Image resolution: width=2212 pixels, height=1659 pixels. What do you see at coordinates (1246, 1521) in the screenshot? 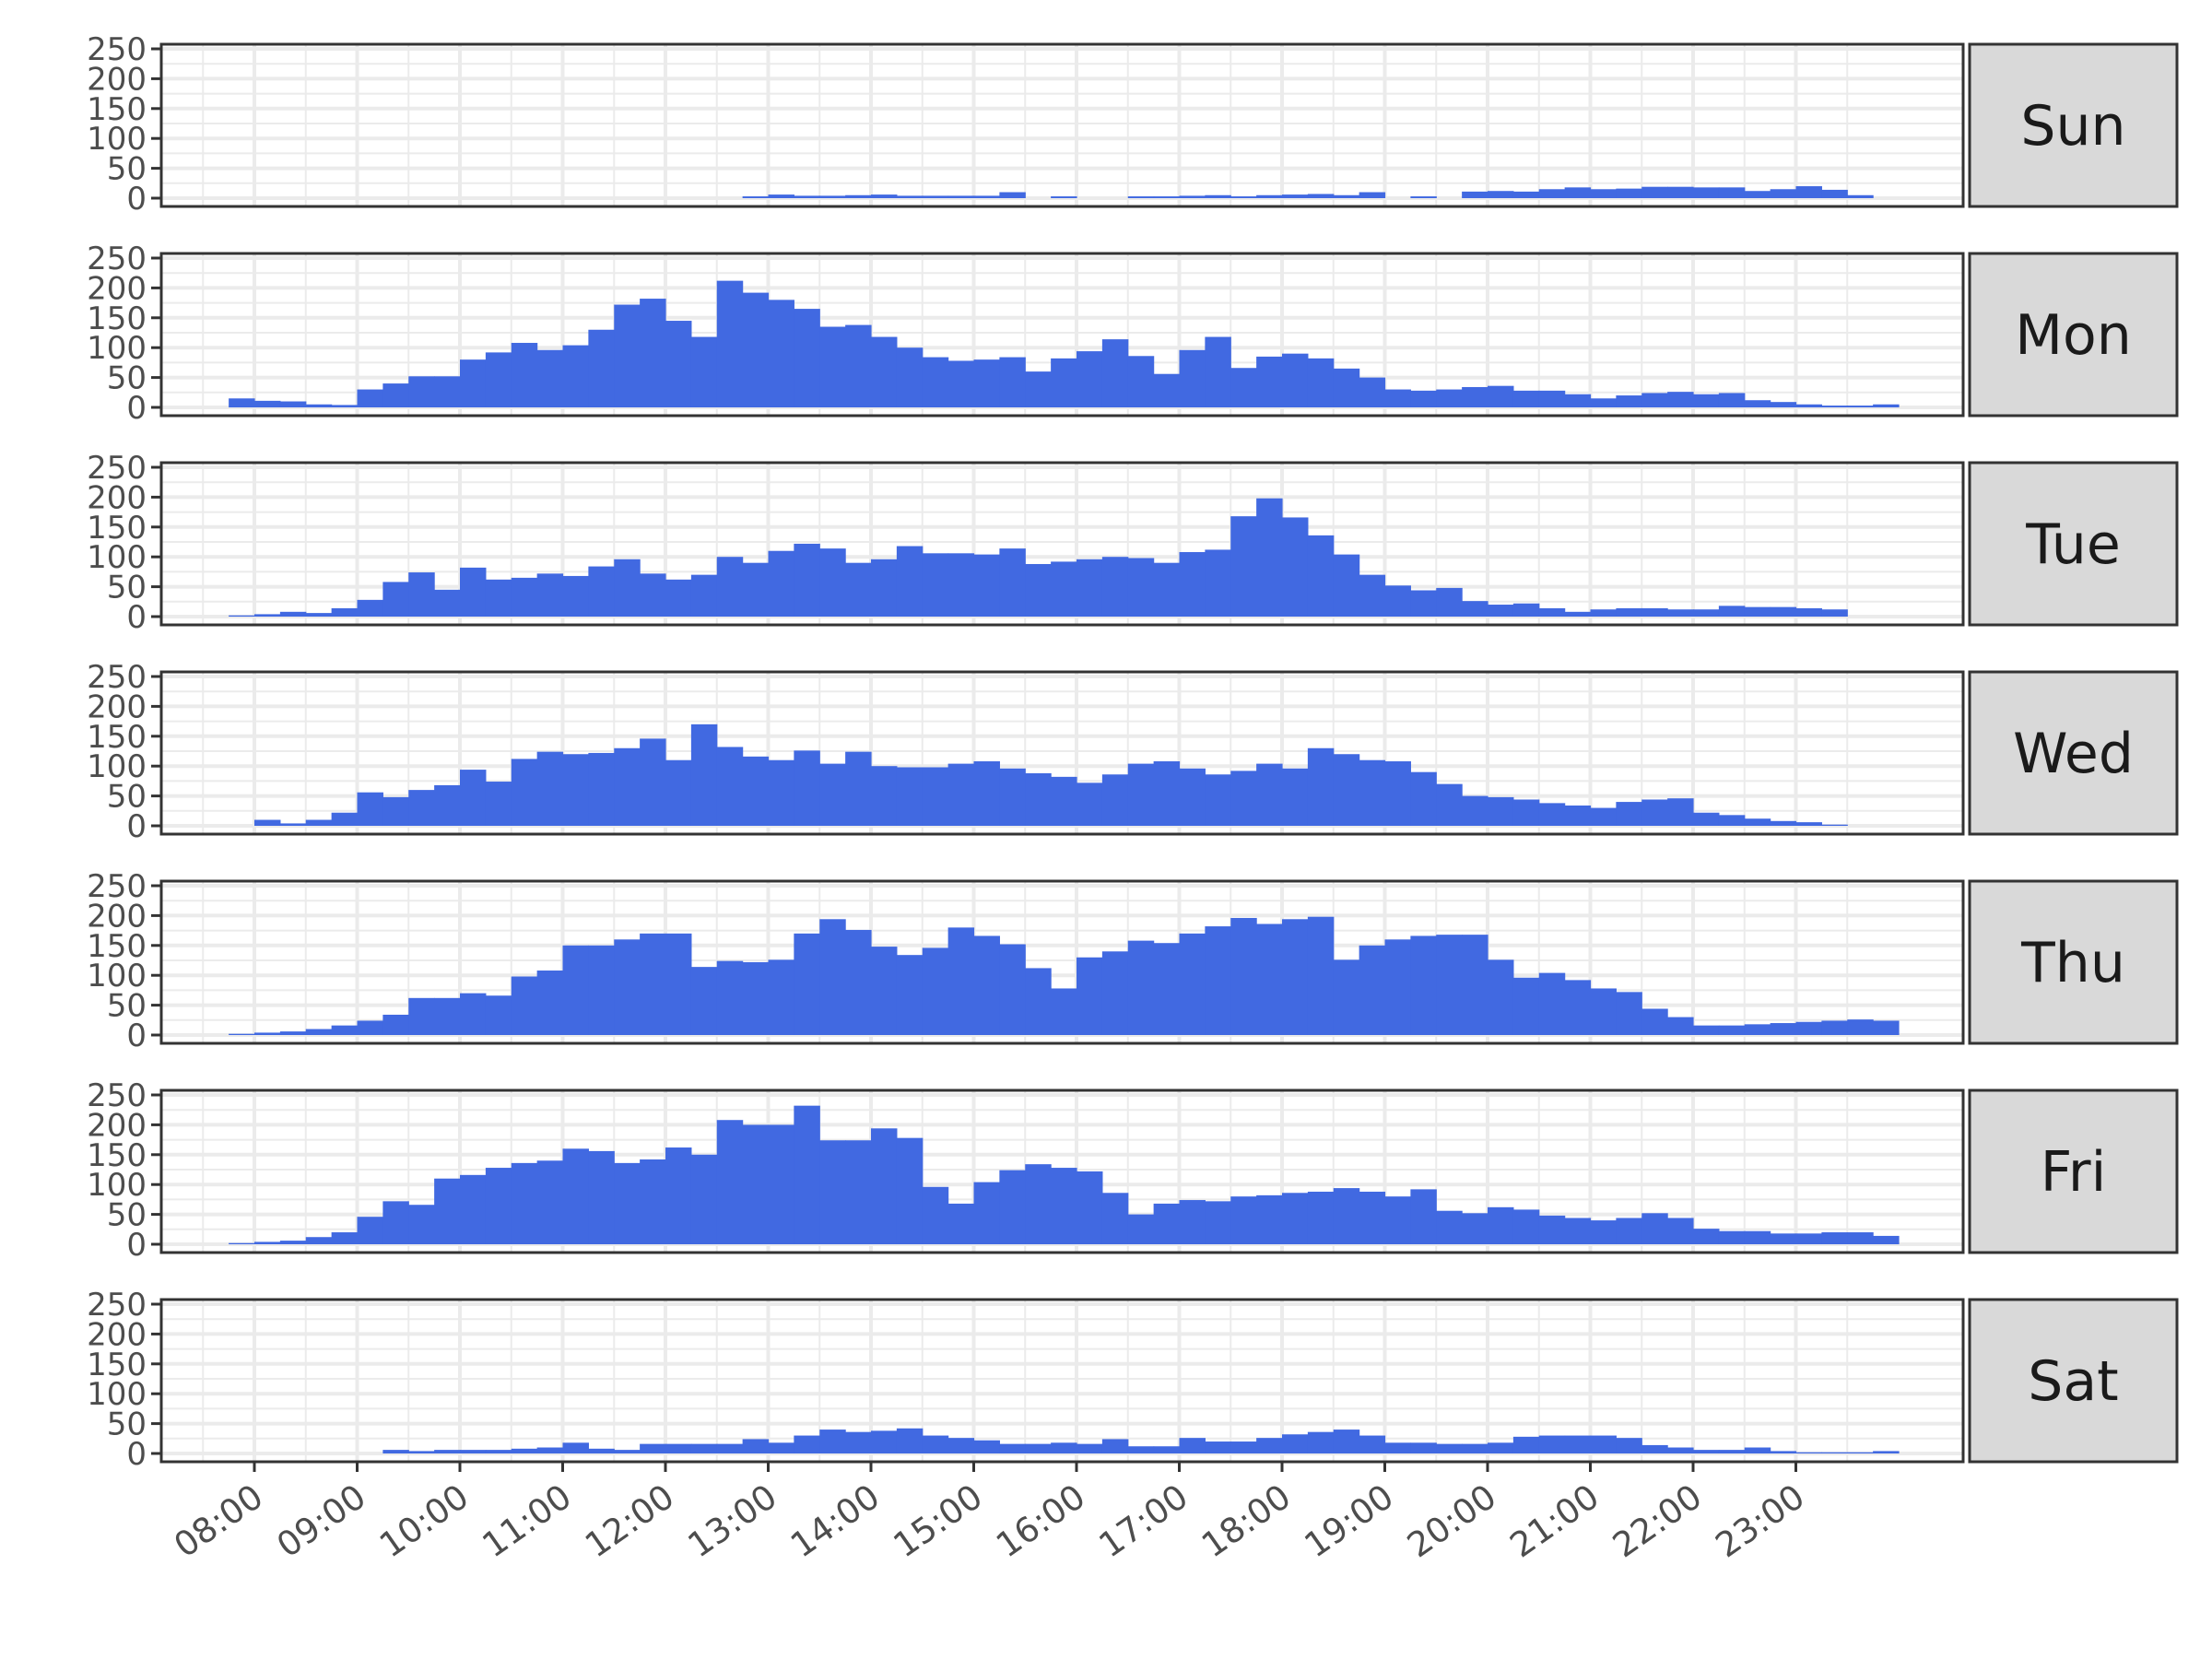
I see `x-tick-label: 18:00` at bounding box center [1246, 1521].